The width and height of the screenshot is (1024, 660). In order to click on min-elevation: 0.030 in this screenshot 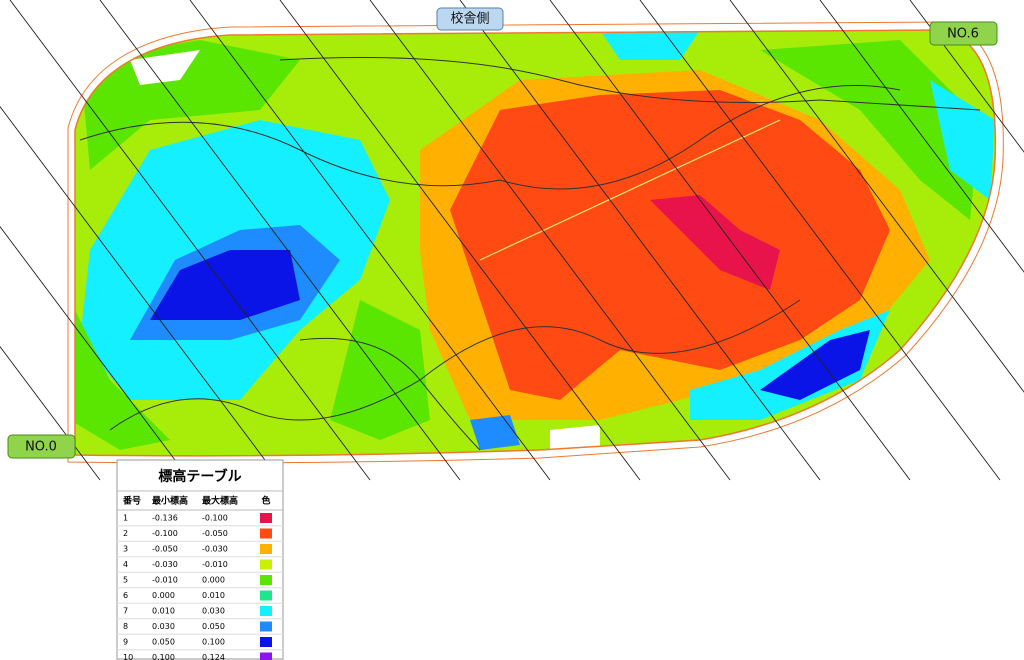, I will do `click(163, 626)`.